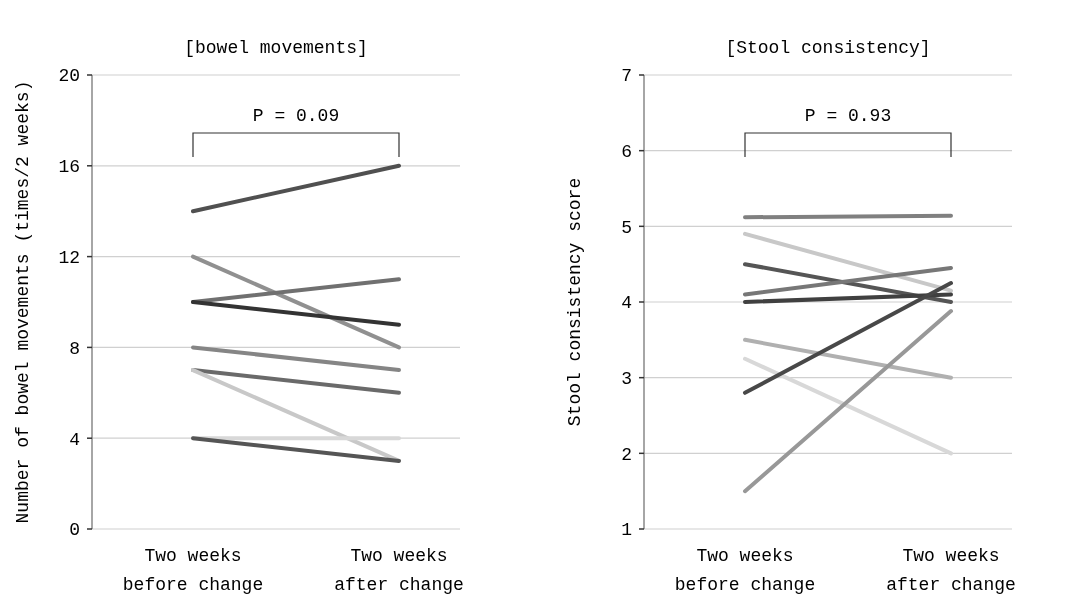 This screenshot has height=603, width=1070. I want to click on y-tick-label: 20, so click(69, 76).